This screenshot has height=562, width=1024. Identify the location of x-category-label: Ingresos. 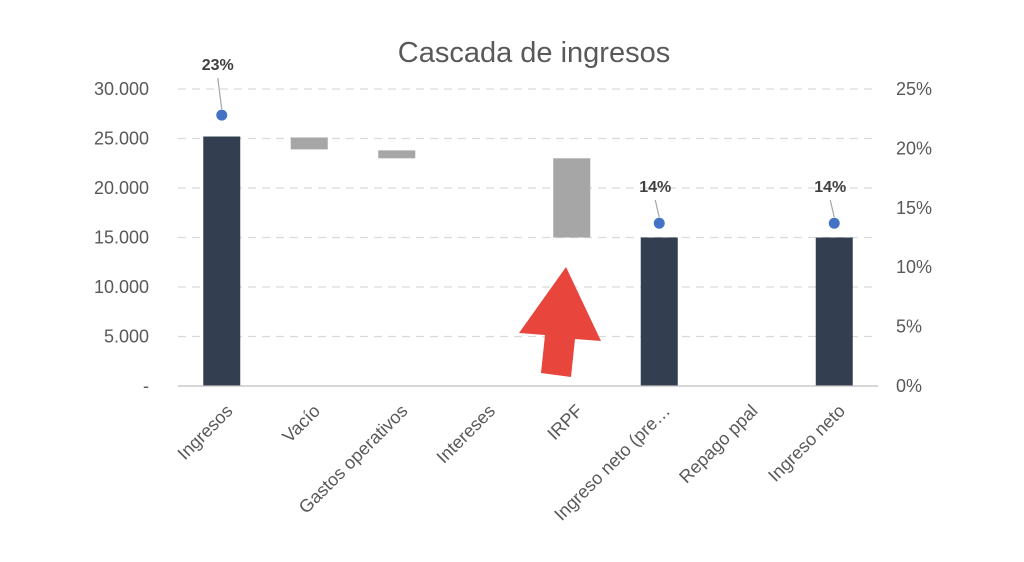
(205, 432).